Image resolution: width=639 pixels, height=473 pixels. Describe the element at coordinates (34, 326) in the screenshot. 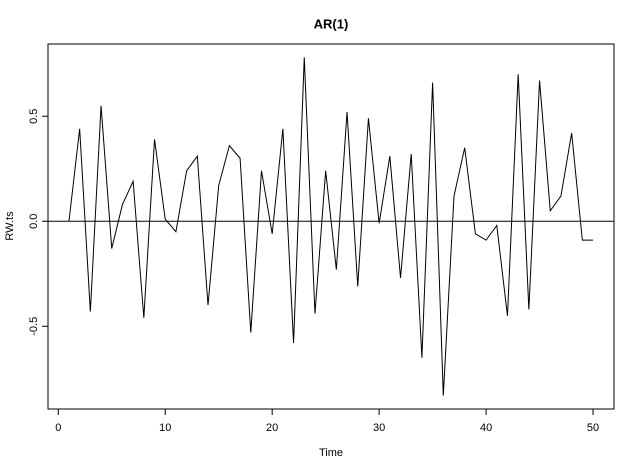

I see `y-tick-label: -0.5` at that location.